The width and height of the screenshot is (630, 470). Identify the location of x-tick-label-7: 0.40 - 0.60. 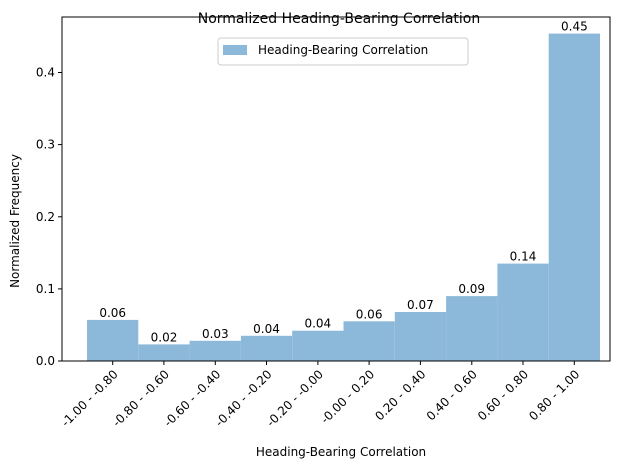
(452, 395).